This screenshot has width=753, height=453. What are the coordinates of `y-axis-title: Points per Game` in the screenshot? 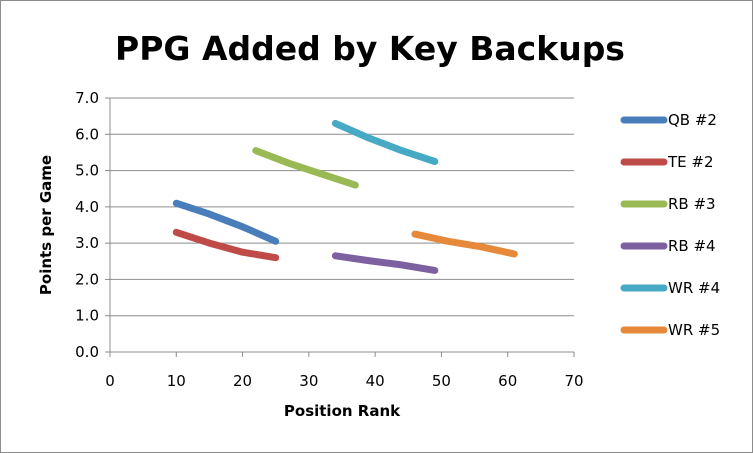 It's located at (46, 225).